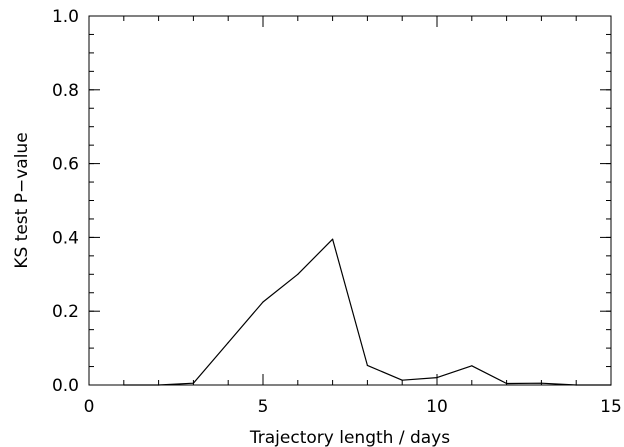 This screenshot has height=447, width=624. Describe the element at coordinates (89, 407) in the screenshot. I see `x-tick-label: 0` at that location.